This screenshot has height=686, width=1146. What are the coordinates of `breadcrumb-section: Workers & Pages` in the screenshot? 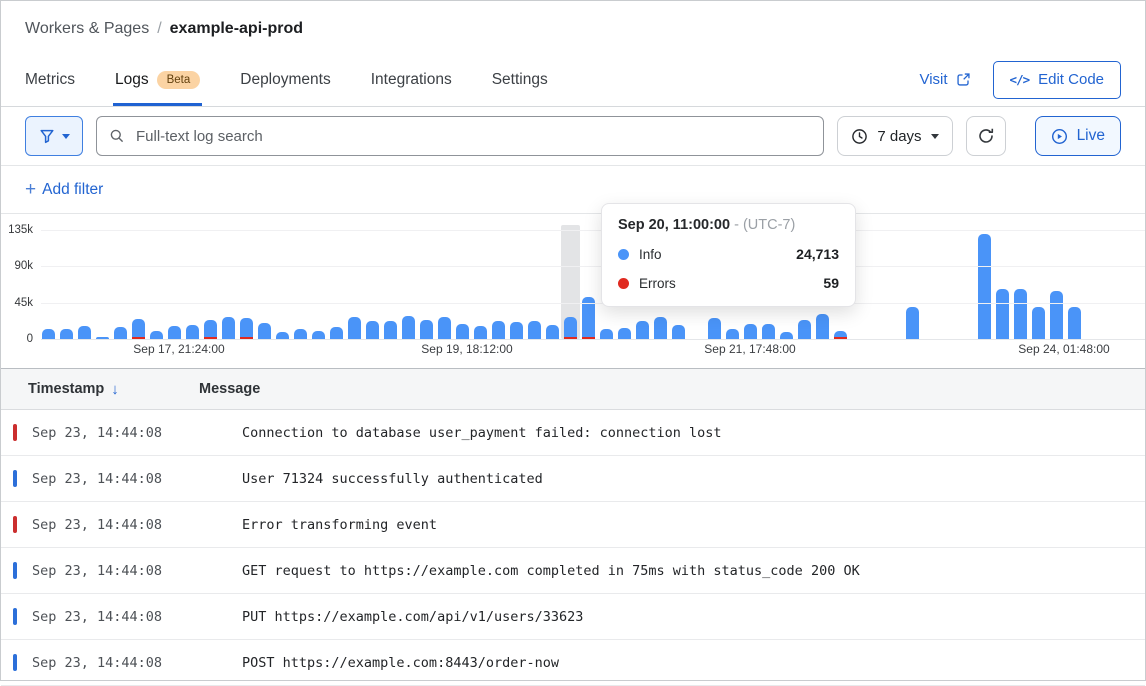 It's located at (87, 28).